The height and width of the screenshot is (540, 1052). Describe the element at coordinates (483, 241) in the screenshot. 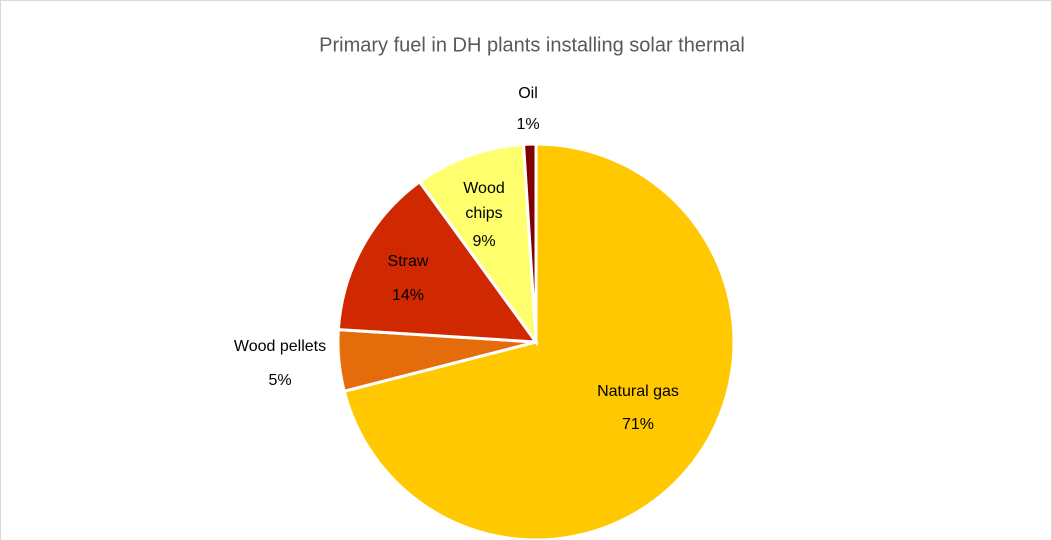

I see `slice-value-label: 9%` at that location.